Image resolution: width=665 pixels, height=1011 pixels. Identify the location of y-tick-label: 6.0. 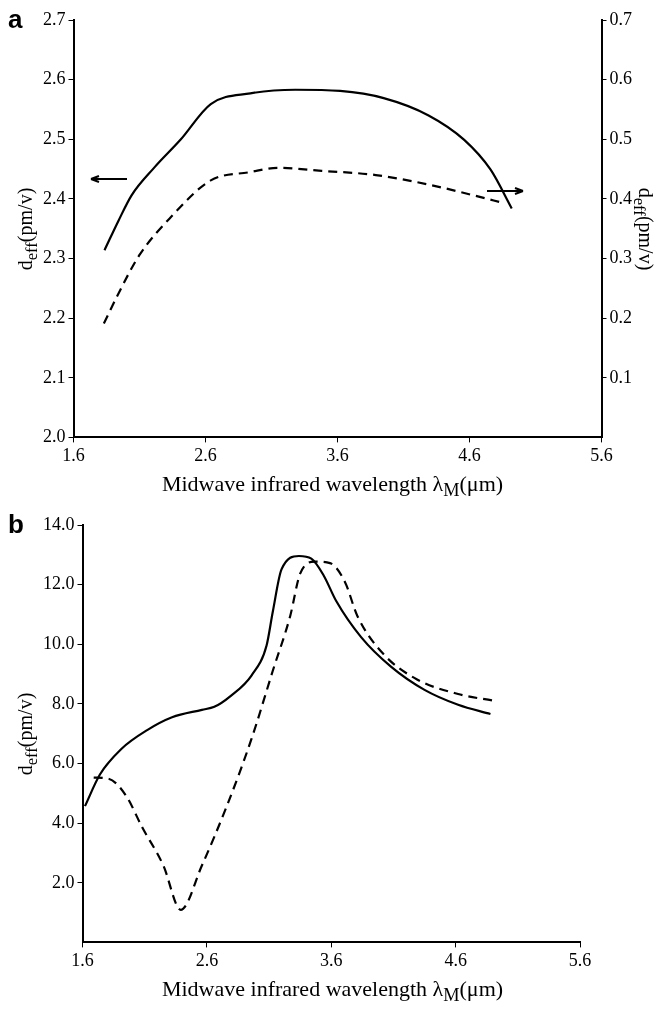
(63, 762).